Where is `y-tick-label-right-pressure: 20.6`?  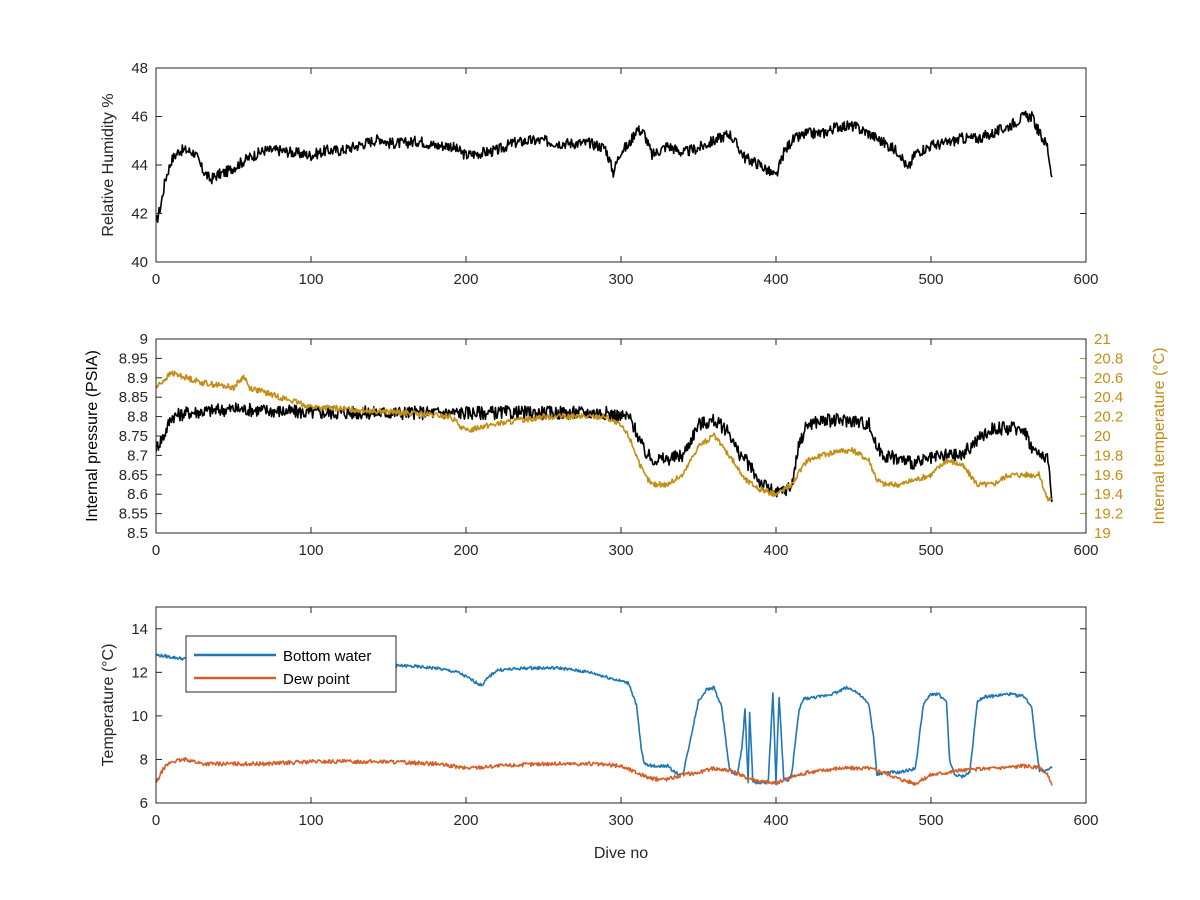 y-tick-label-right-pressure: 20.6 is located at coordinates (1108, 378).